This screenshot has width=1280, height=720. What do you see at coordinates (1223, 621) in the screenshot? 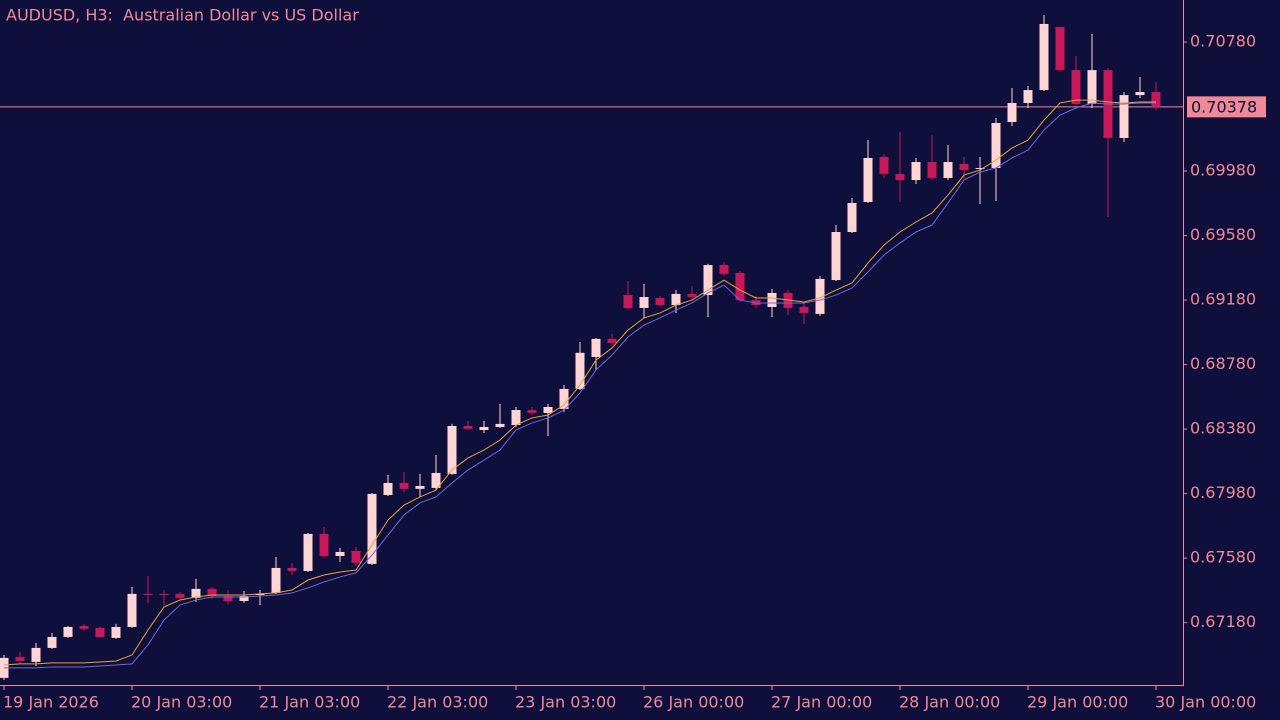
I see `y-tick-label: 0.67180` at bounding box center [1223, 621].